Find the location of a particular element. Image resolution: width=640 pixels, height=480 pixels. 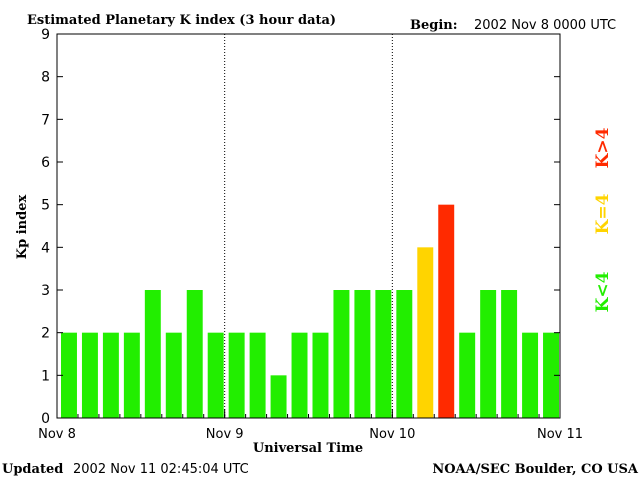

x-tick-label: Nov 9 is located at coordinates (225, 434).